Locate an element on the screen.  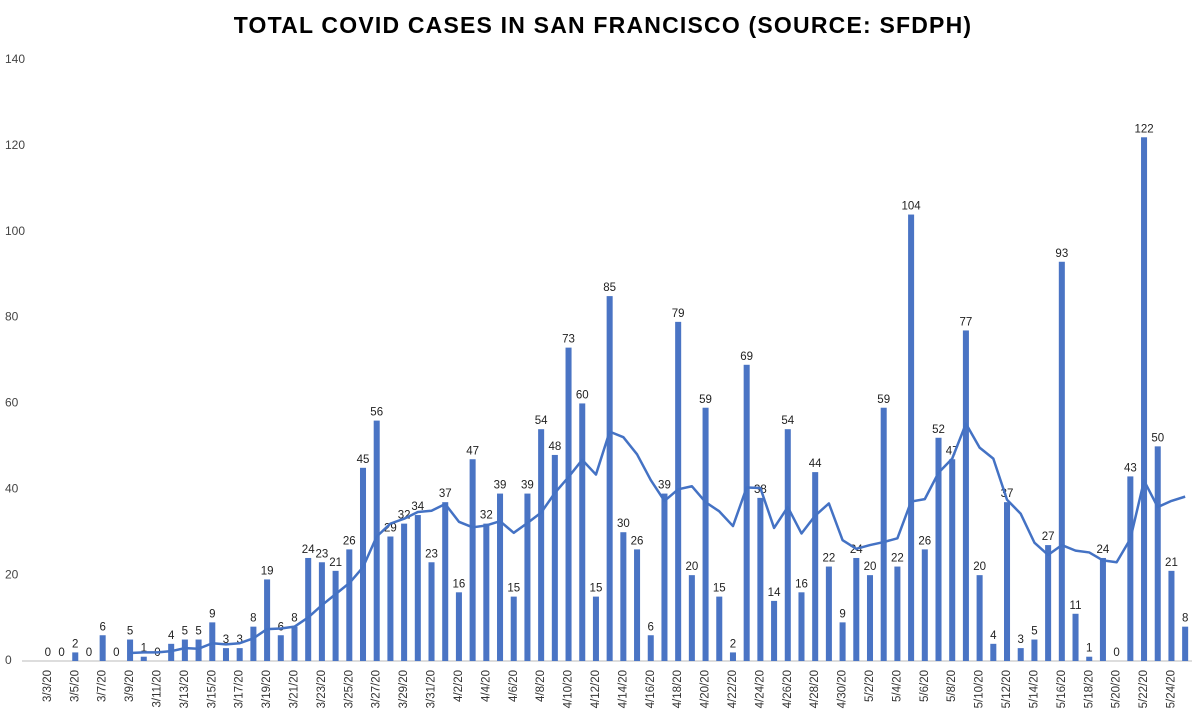
x-tick-label: 5/14/20 is located at coordinates (1034, 689).